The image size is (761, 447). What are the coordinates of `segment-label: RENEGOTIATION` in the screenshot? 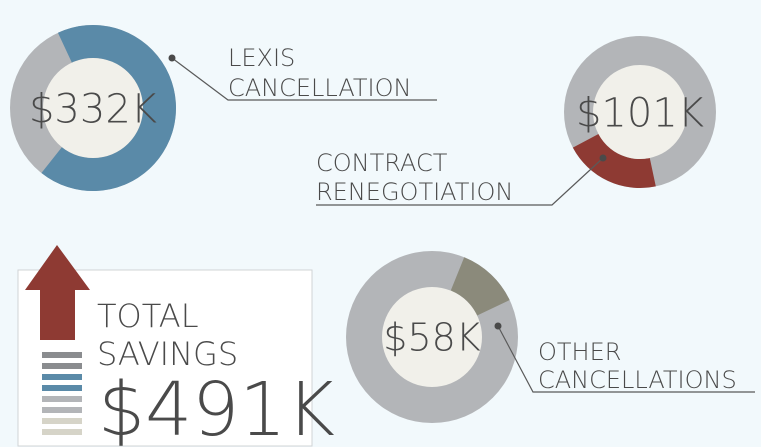 It's located at (414, 192).